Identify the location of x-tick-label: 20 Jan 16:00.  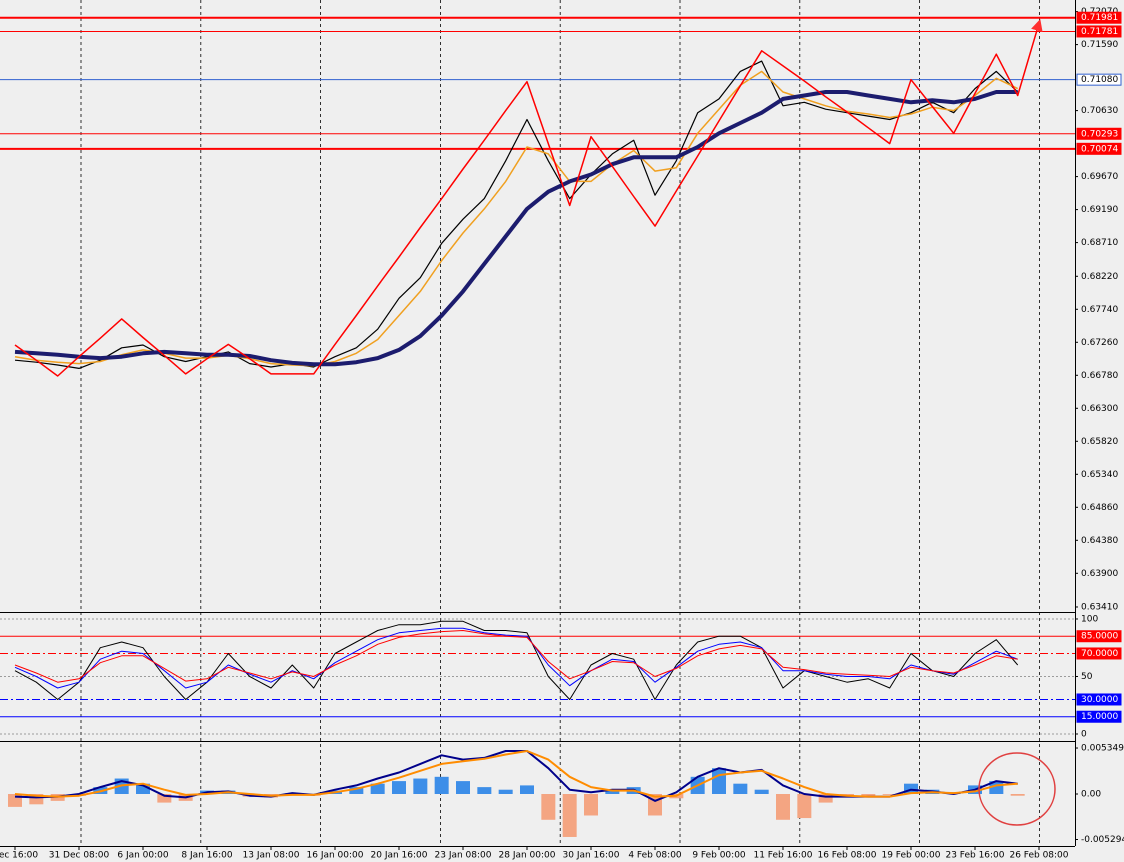
(399, 856).